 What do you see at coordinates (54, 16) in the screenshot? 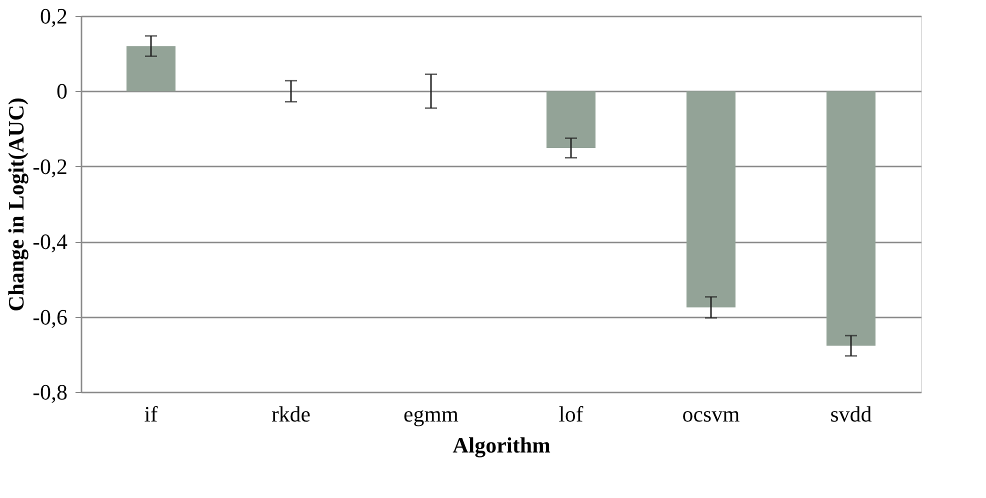
I see `y-tick-label: 0,2` at bounding box center [54, 16].